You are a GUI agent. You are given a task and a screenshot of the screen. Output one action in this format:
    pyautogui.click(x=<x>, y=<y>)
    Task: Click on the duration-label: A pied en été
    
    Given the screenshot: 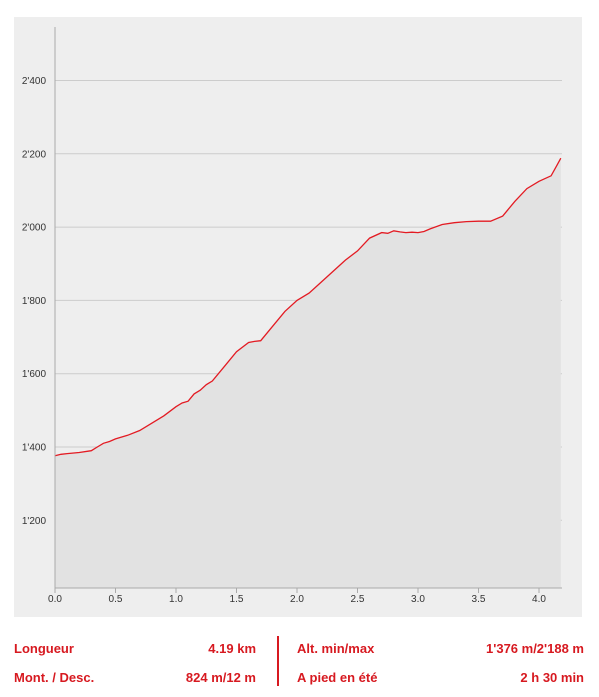 What is the action you would take?
    pyautogui.click(x=337, y=677)
    